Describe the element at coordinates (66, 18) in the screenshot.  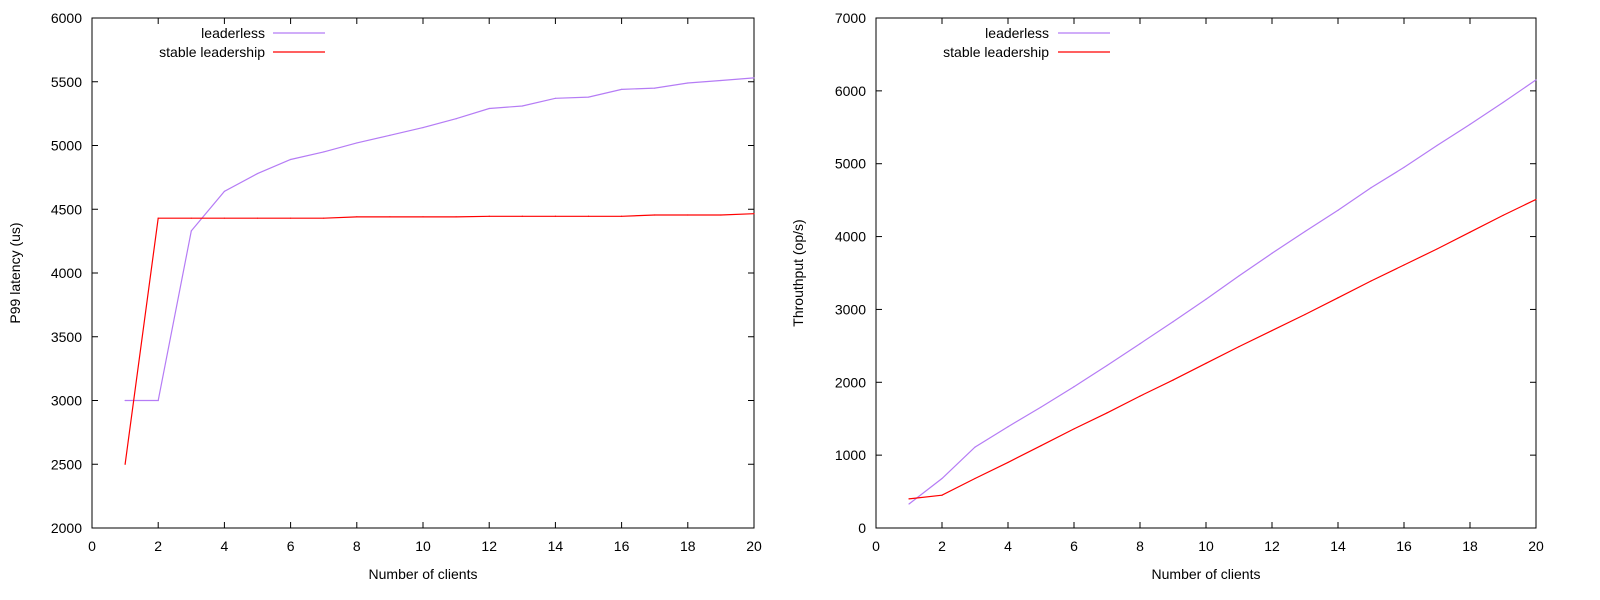
I see `y-tick-label: 6000` at that location.